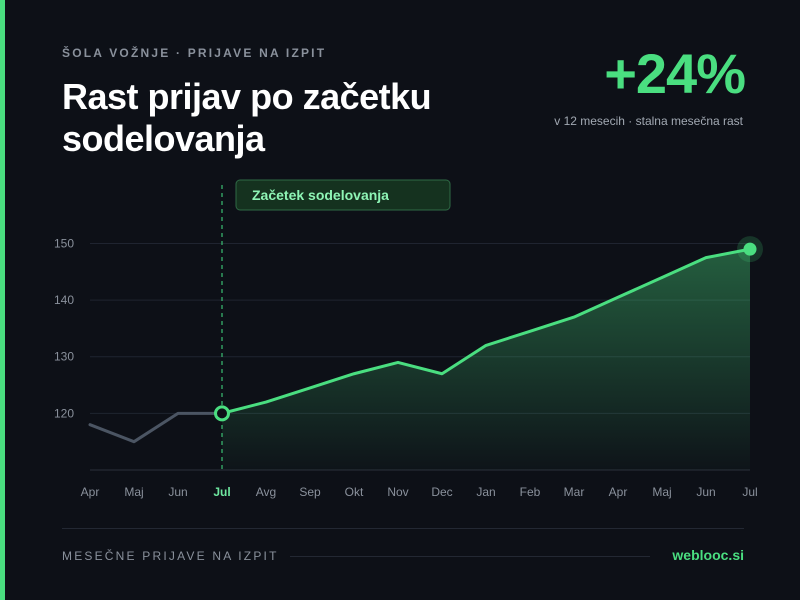  Describe the element at coordinates (64, 413) in the screenshot. I see `y-tick-label: 120` at that location.